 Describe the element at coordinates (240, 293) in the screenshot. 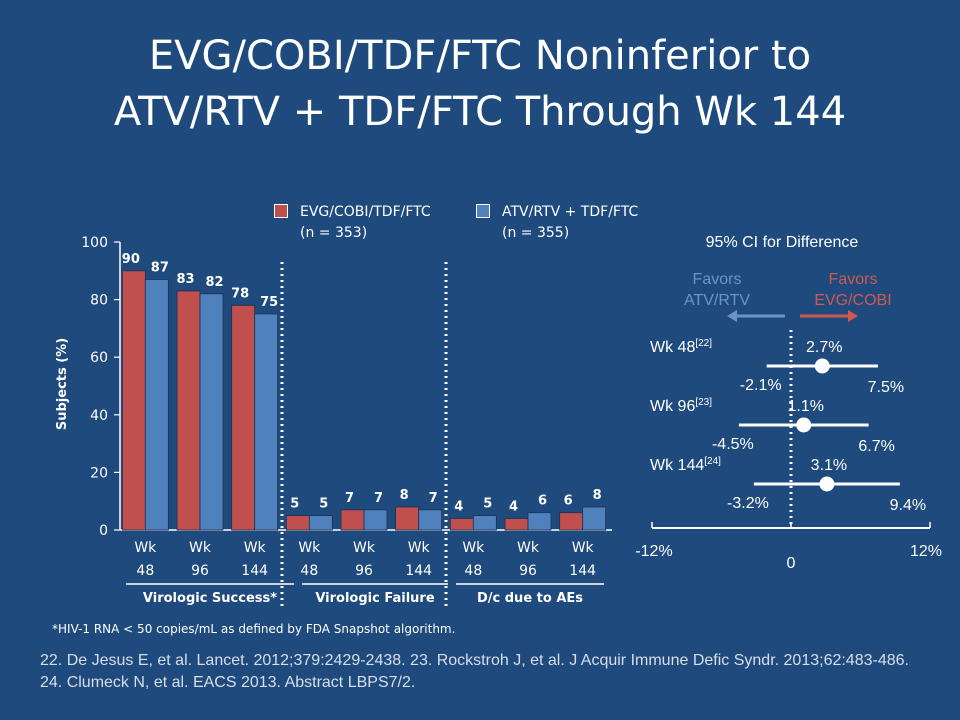

I see `bar-value-label: 78` at that location.